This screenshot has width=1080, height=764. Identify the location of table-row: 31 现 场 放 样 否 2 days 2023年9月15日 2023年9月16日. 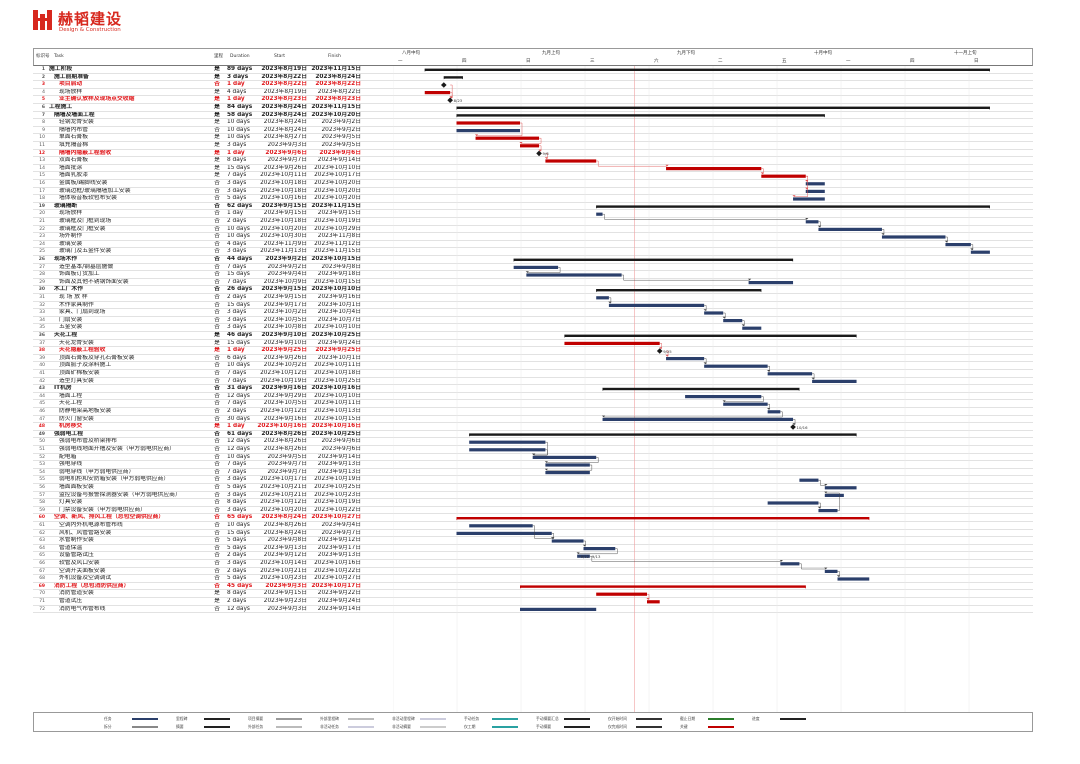
(533, 298).